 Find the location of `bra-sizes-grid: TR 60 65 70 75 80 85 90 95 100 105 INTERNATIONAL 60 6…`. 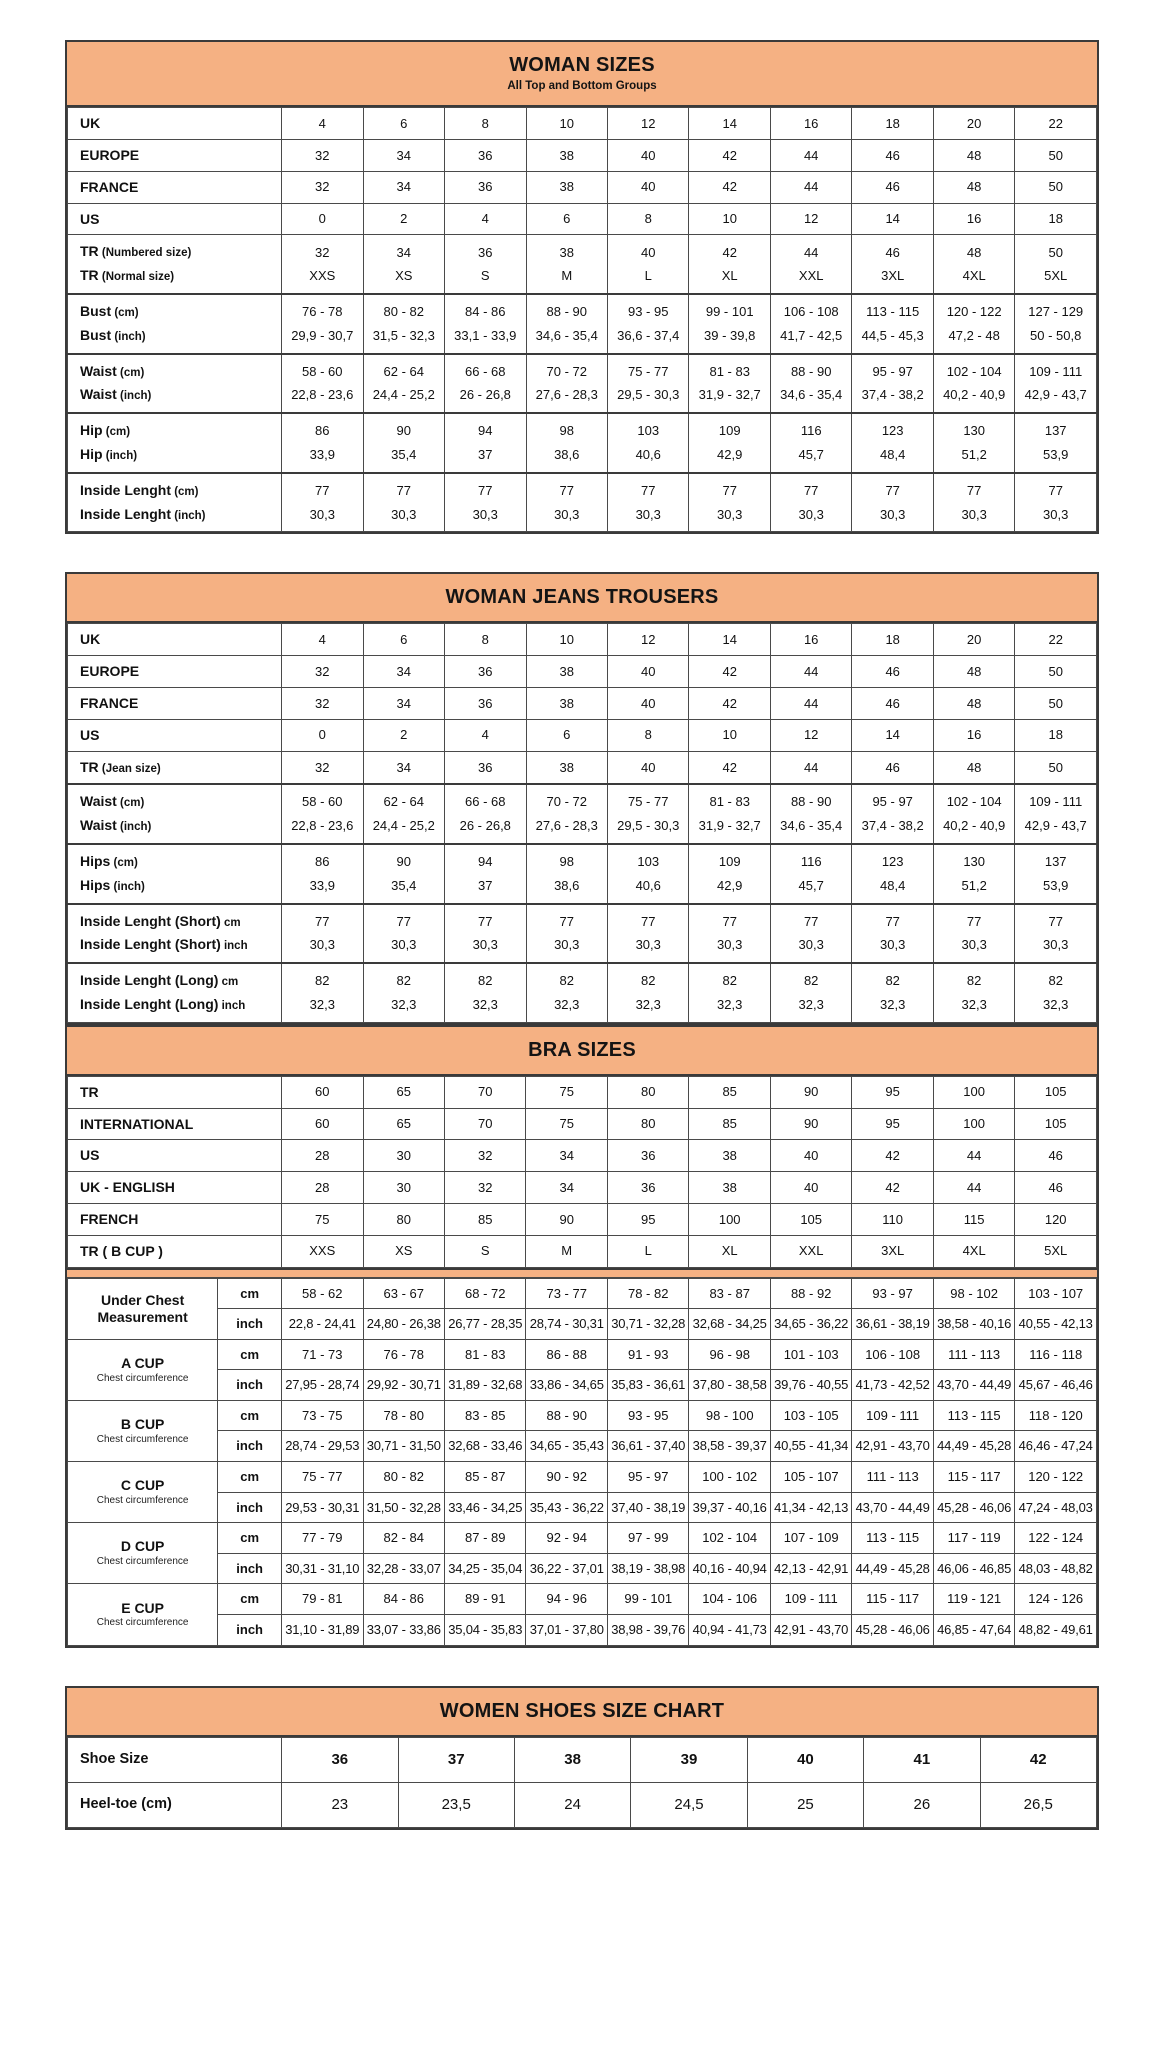

bra-sizes-grid: TR 60 65 70 75 80 85 90 95 100 105 INTERNATIONAL 60 6… is located at coordinates (581, 1171).